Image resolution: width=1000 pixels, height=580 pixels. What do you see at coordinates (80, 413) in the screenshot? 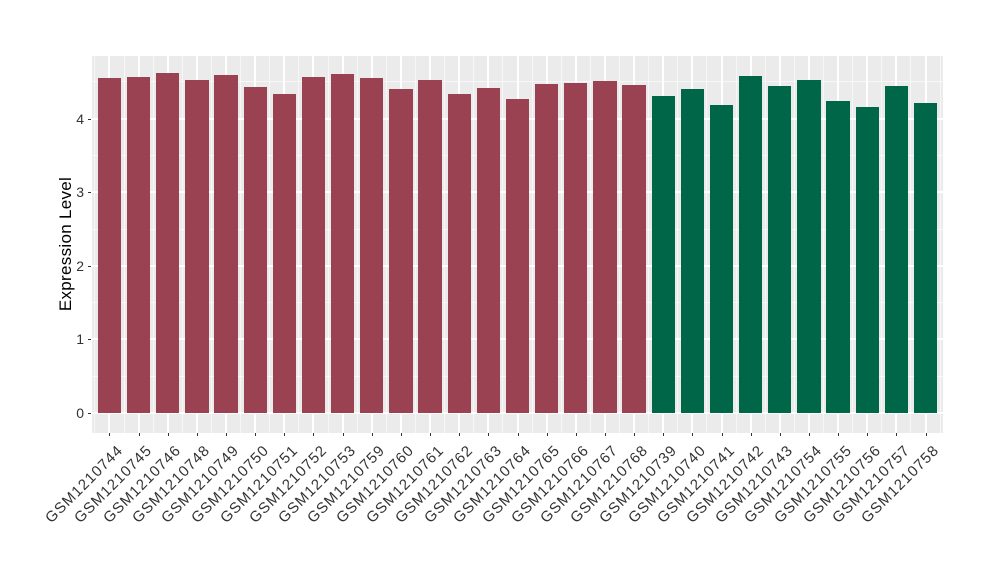
I see `y-tick-label: 0` at bounding box center [80, 413].